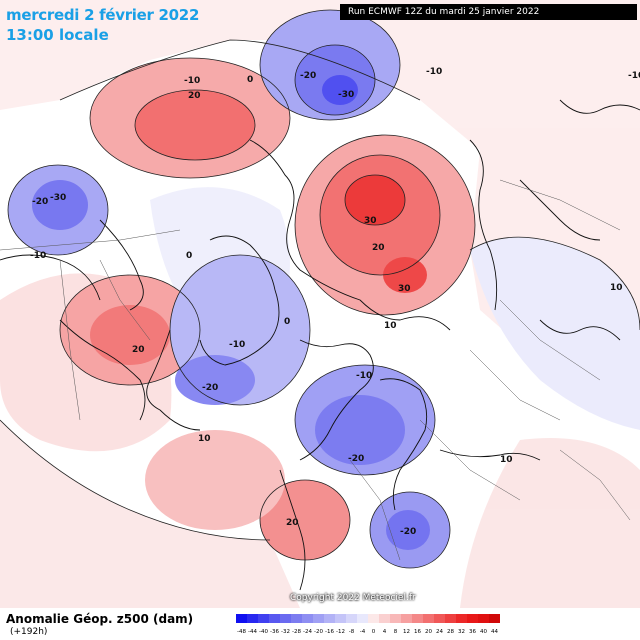 This screenshot has width=640, height=640. Describe the element at coordinates (296, 632) in the screenshot. I see `scale-label: -28` at that location.